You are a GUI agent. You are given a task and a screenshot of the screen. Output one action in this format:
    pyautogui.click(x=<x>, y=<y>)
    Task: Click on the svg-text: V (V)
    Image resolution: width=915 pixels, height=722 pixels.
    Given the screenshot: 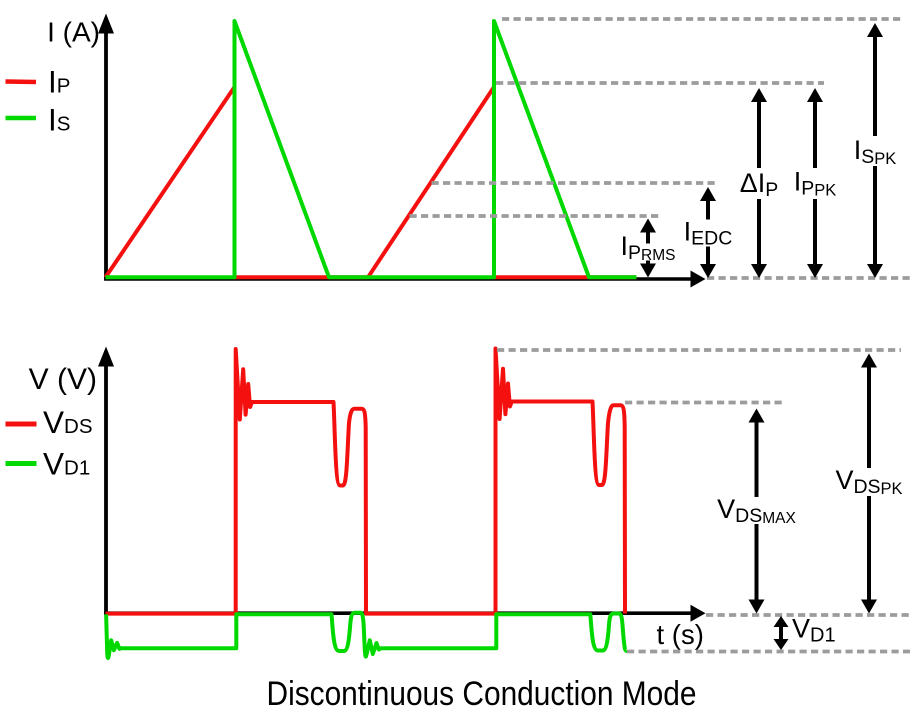 What is the action you would take?
    pyautogui.click(x=63, y=379)
    